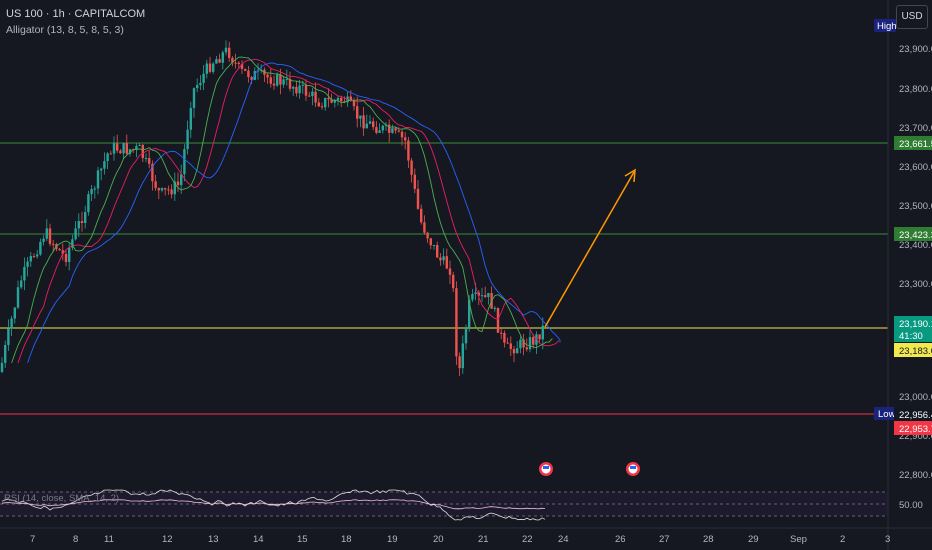 This screenshot has height=550, width=932. Describe the element at coordinates (708, 539) in the screenshot. I see `time-tick: 28` at that location.